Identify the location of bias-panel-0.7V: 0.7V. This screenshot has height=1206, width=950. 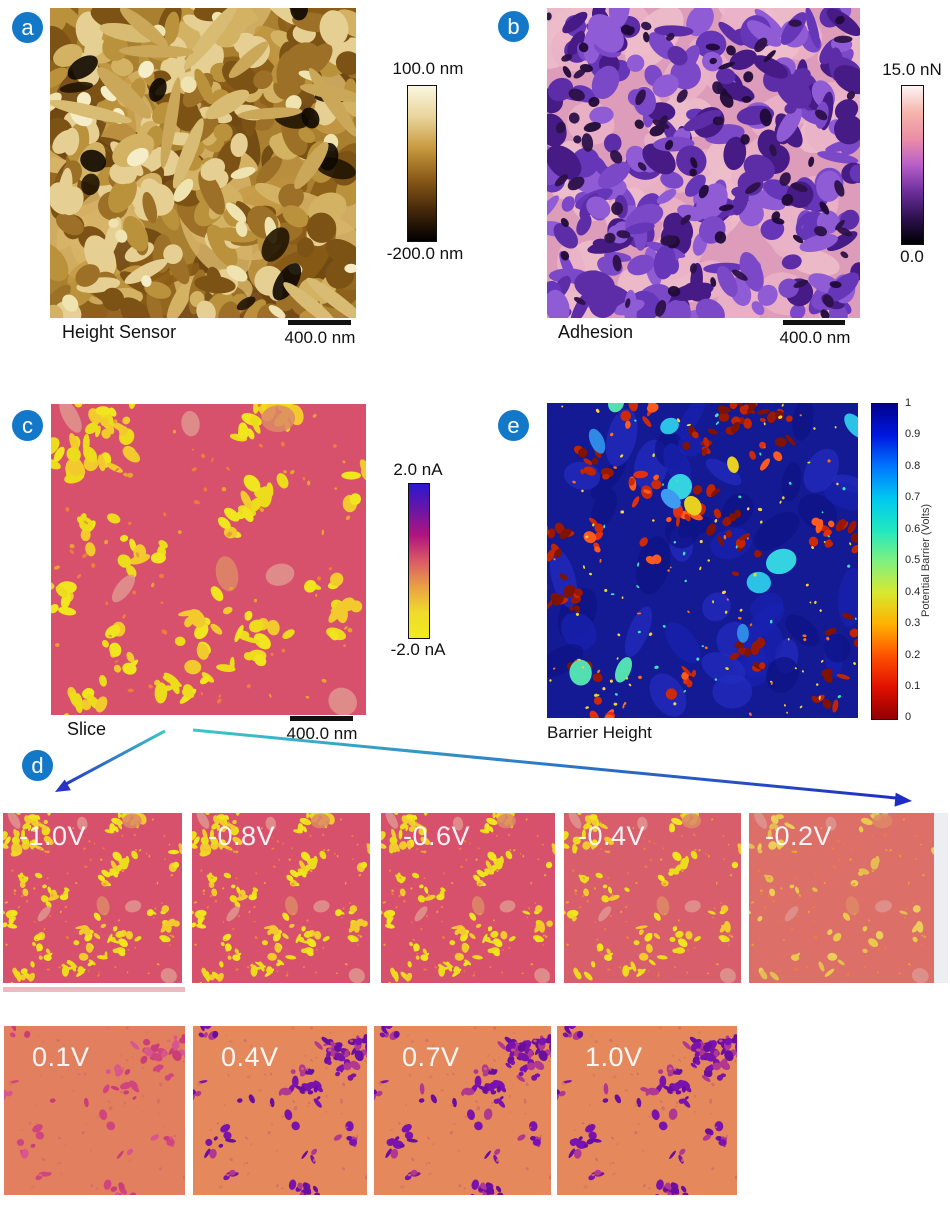
(462, 1110).